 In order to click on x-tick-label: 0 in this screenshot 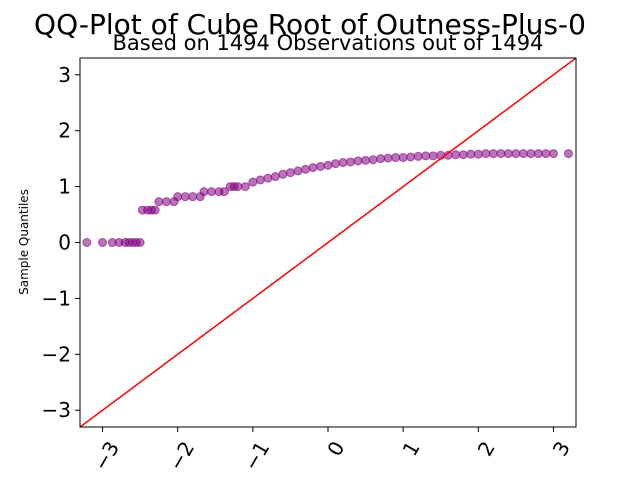, I will do `click(335, 448)`.